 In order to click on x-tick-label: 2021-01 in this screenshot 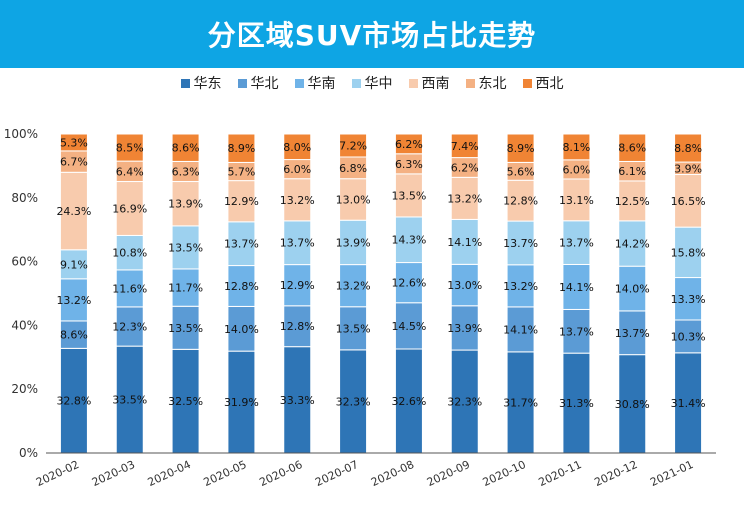, I will do `click(671, 473)`.